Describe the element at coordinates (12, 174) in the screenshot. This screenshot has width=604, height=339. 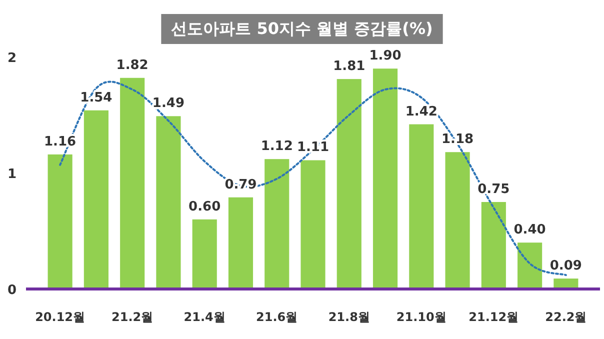
I see `y-tick-label: 1` at that location.